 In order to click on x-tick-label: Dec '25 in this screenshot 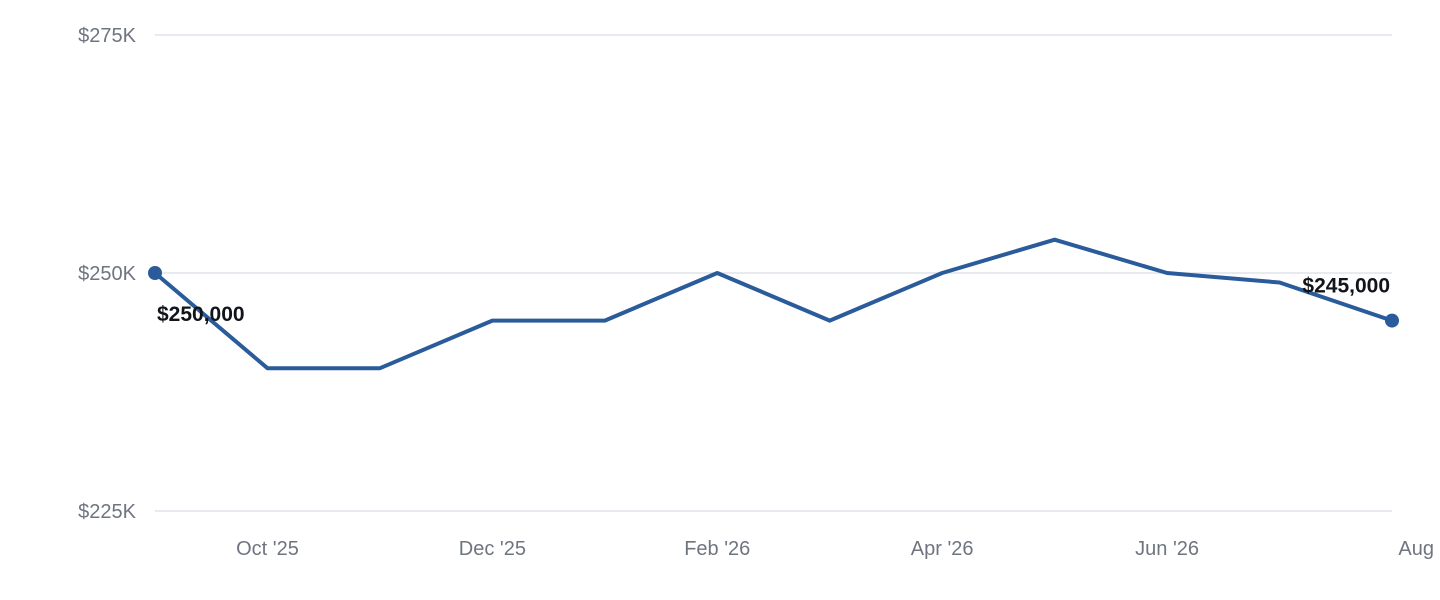, I will do `click(492, 549)`.